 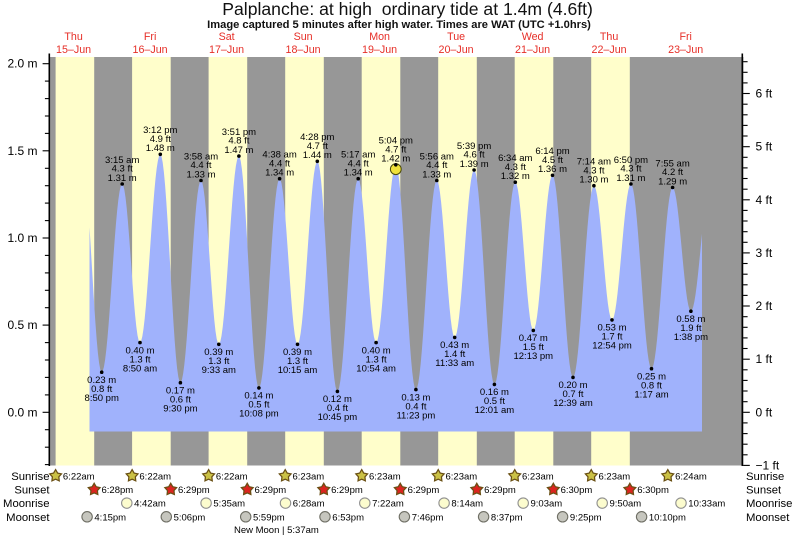 I want to click on svg-text: 5:35am, so click(x=229, y=504).